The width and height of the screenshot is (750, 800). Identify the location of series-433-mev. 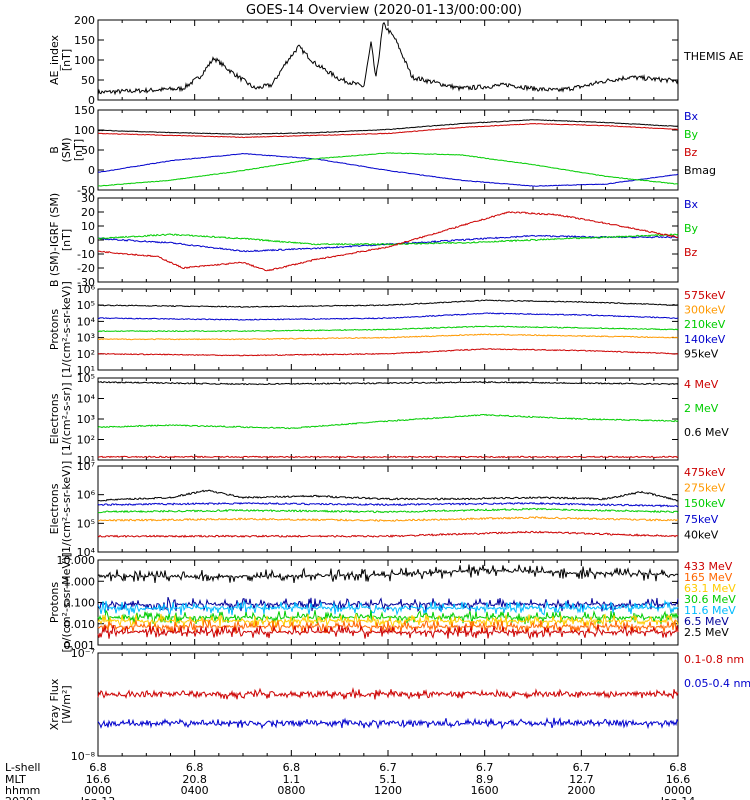
(388, 632).